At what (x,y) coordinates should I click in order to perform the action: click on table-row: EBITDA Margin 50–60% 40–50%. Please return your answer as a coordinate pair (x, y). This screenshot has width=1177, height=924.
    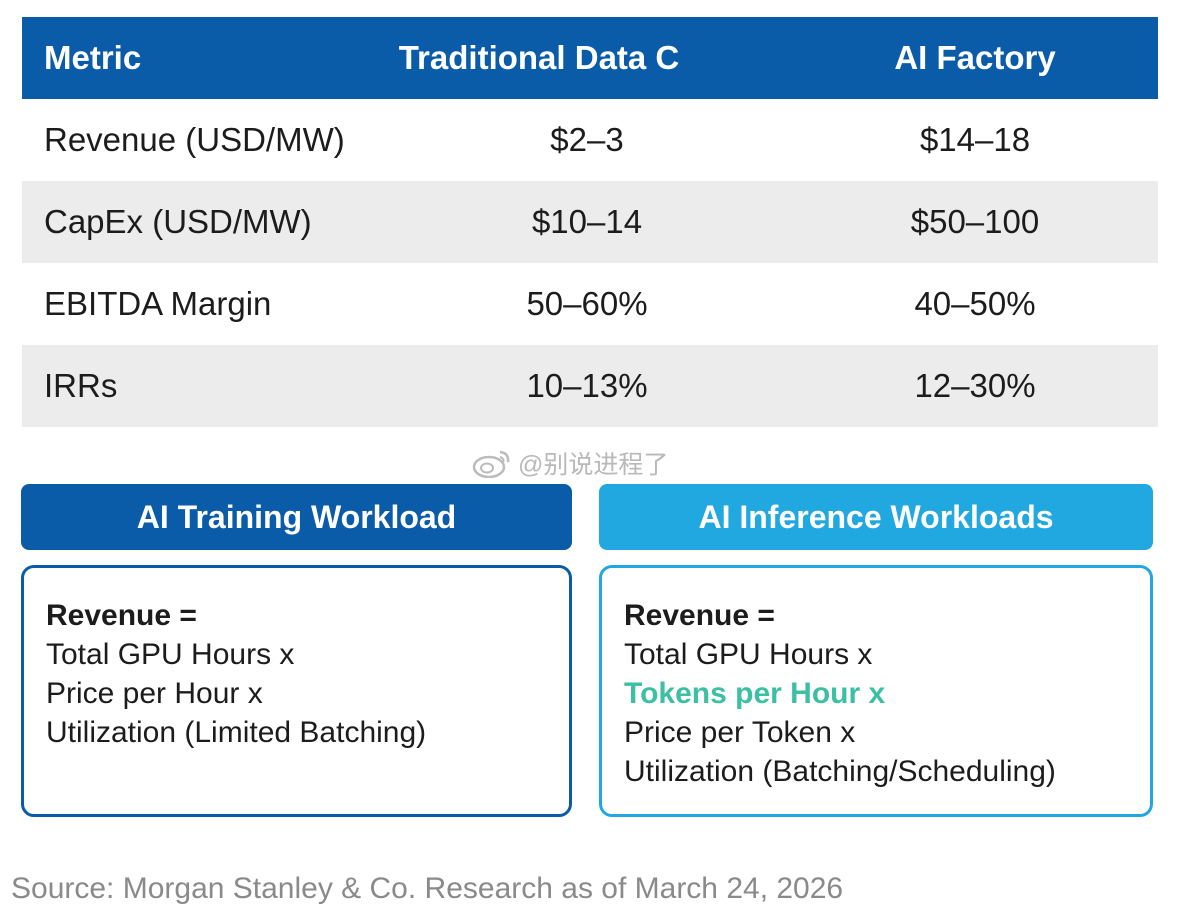
    Looking at the image, I should click on (590, 304).